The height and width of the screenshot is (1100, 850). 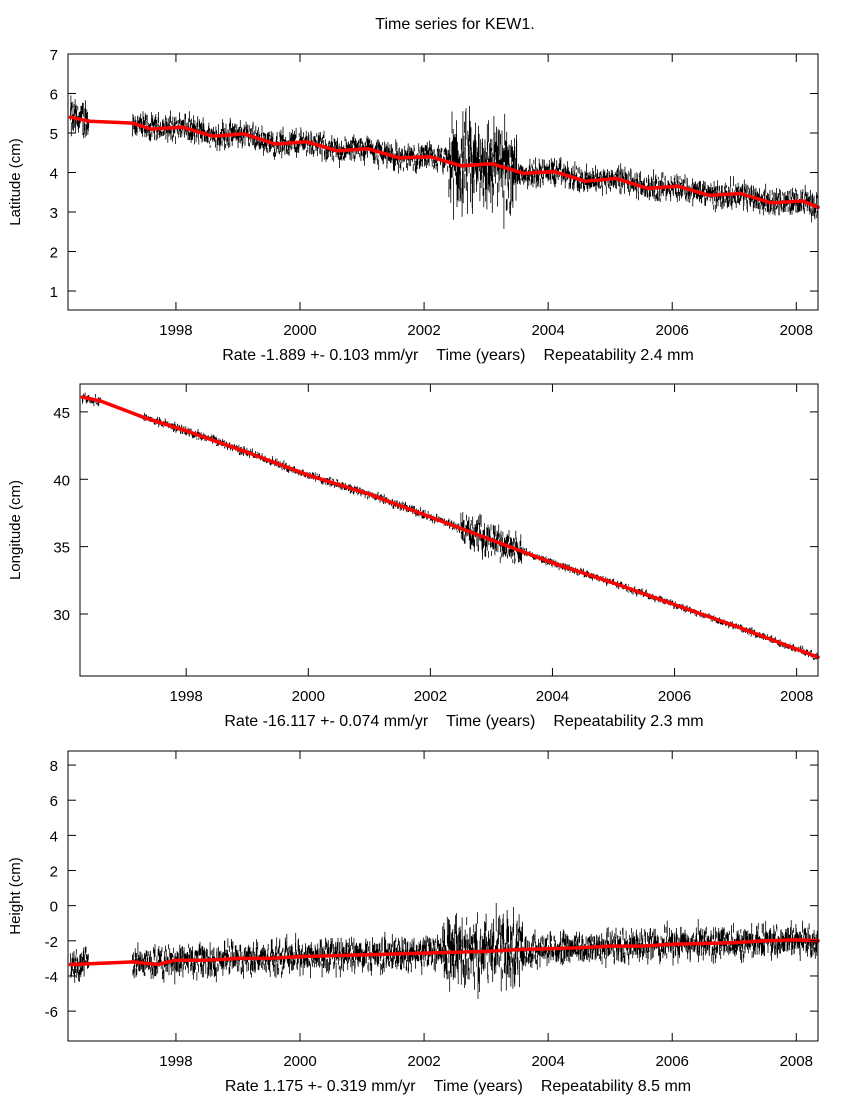 I want to click on y-tick-label: 1, so click(x=54, y=292).